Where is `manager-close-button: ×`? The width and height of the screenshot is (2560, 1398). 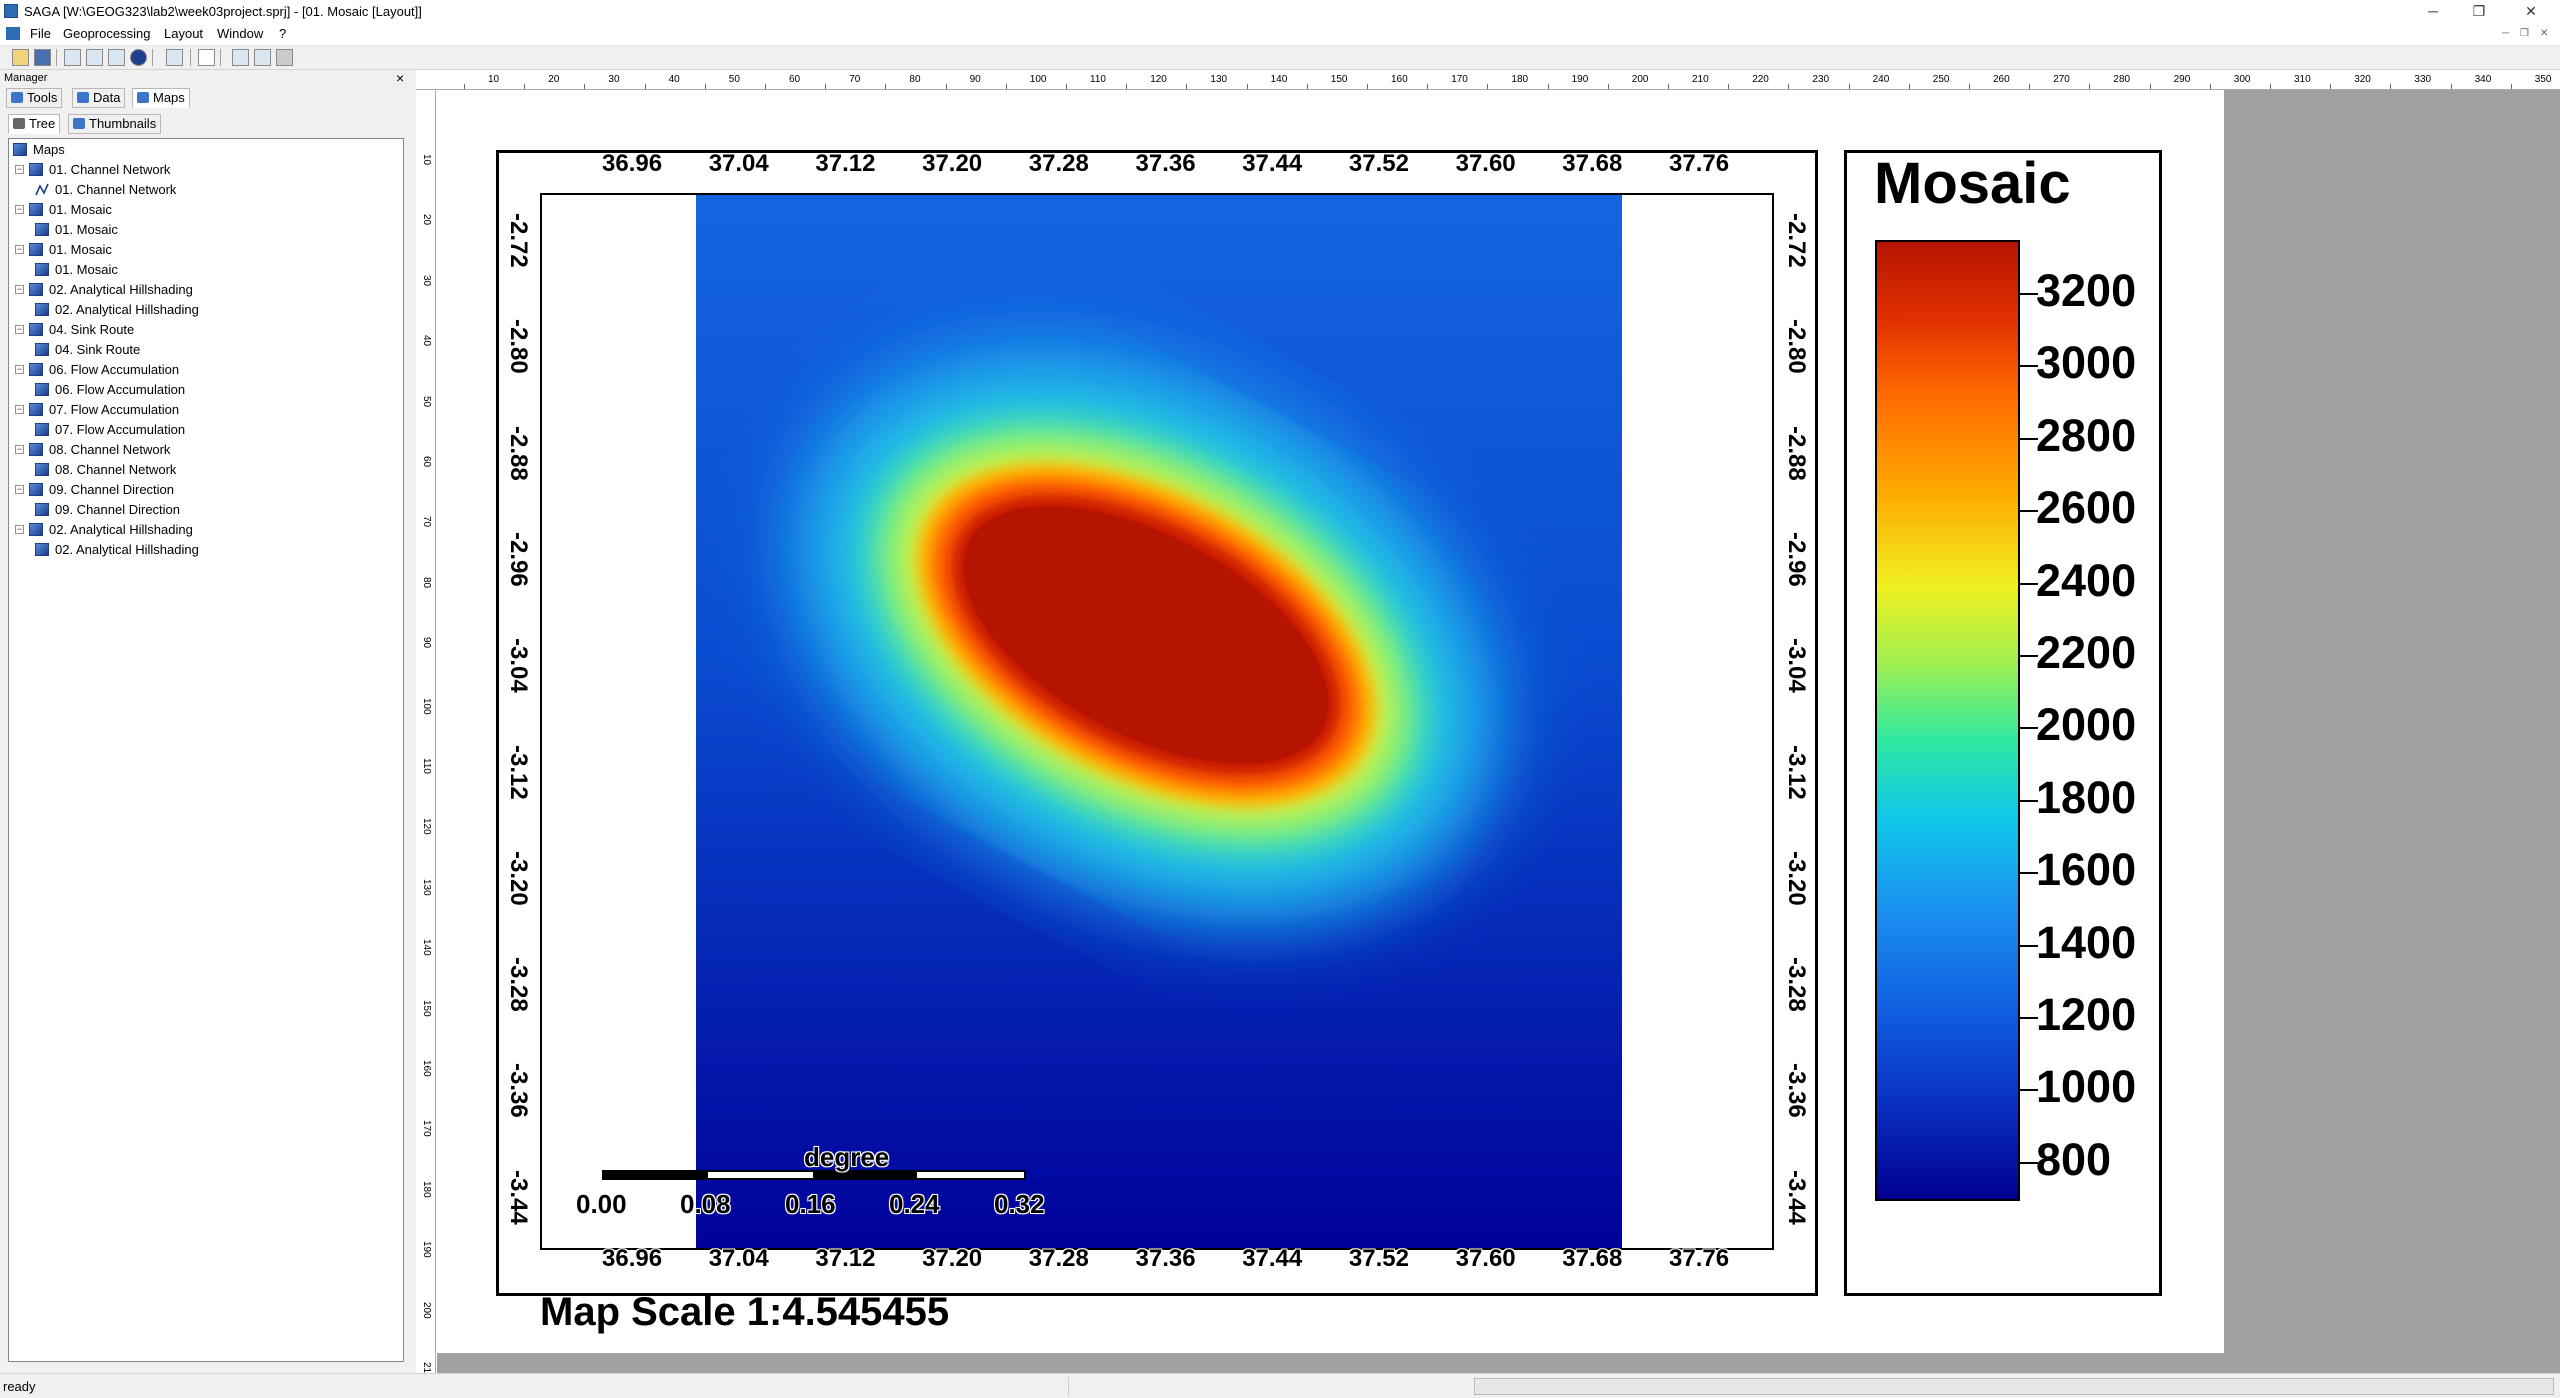 manager-close-button: × is located at coordinates (400, 78).